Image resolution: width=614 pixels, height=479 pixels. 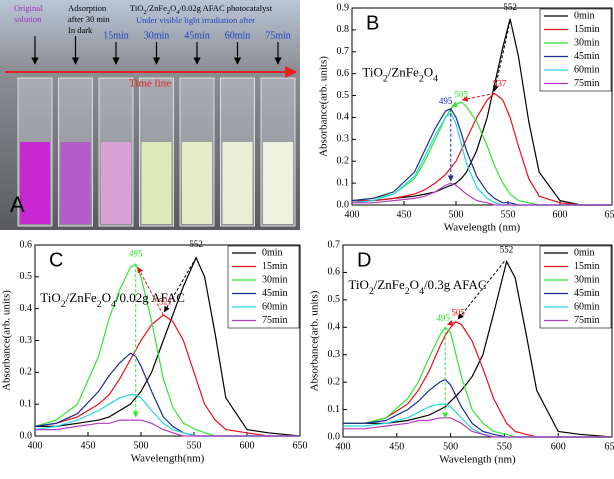 What do you see at coordinates (372, 23) in the screenshot?
I see `panel-label: B` at bounding box center [372, 23].